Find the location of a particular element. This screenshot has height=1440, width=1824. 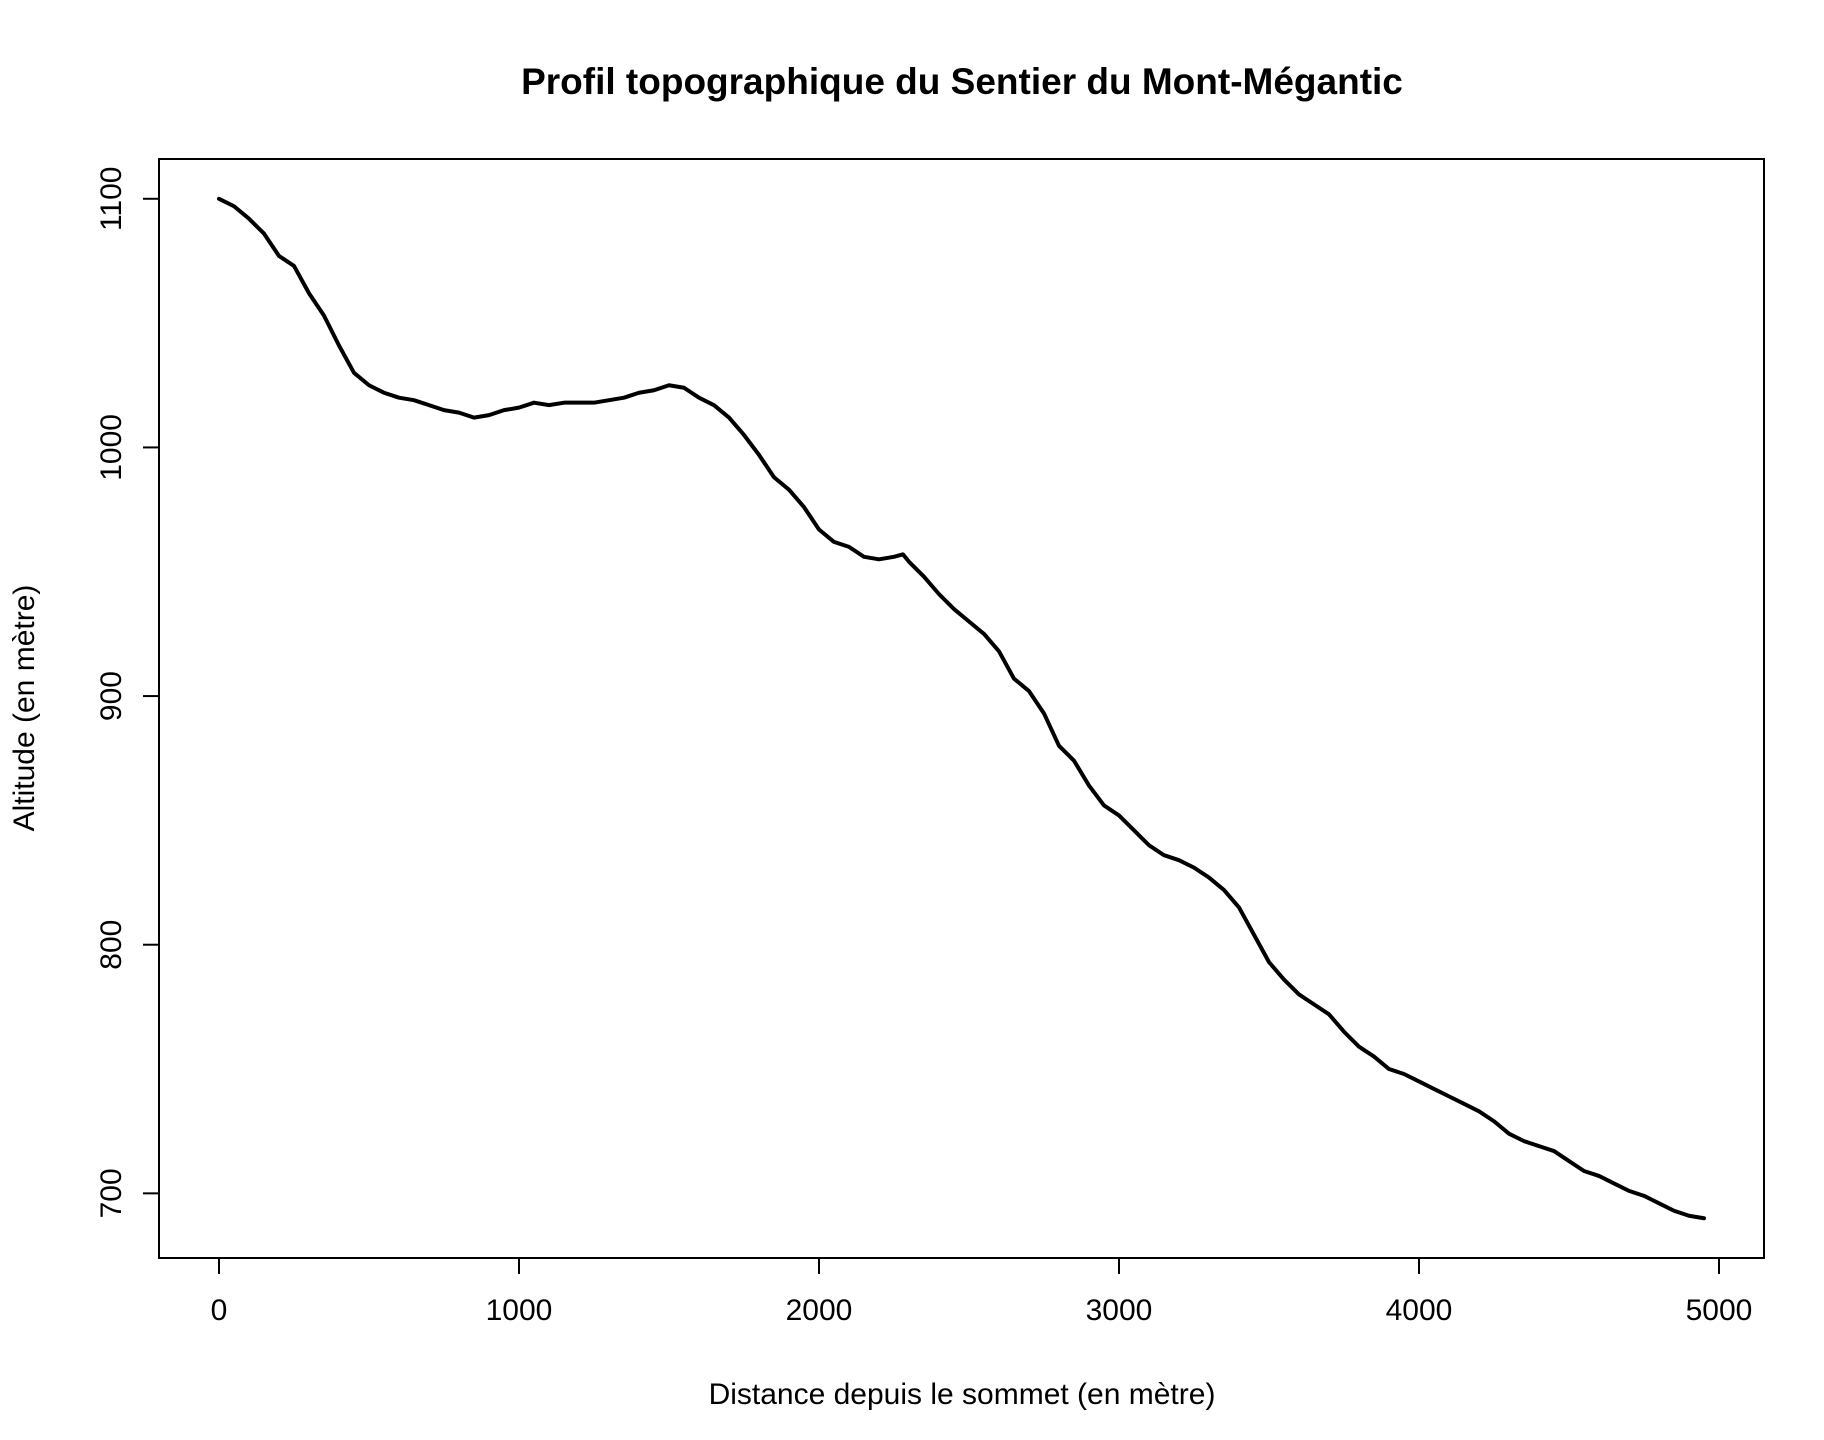

y-axis: 700 800 900 1000 1100 is located at coordinates (127, 692).